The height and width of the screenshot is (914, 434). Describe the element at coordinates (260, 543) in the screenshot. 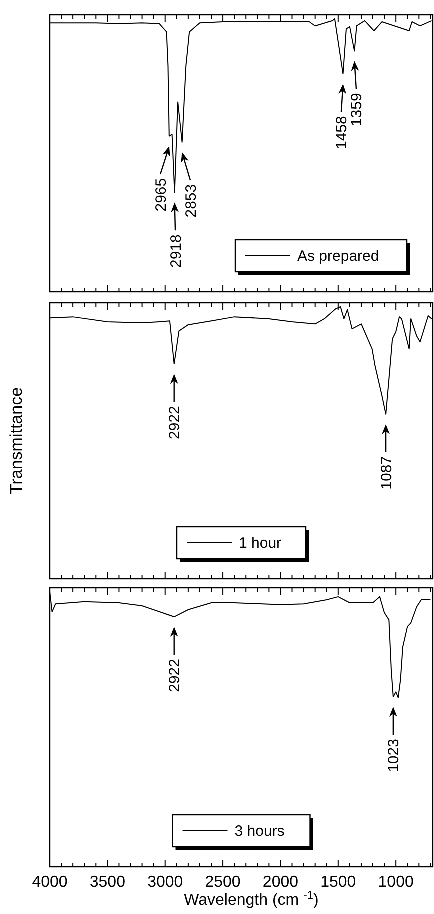

I see `legend-label: 1 hour` at that location.